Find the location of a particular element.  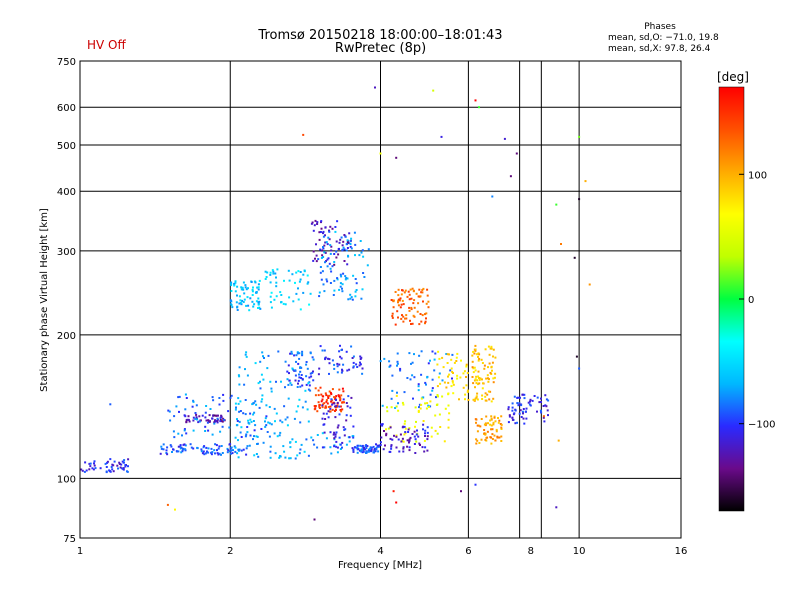

phases-x-stats: mean, sd,X: 97.8, 26.4 is located at coordinates (659, 49).